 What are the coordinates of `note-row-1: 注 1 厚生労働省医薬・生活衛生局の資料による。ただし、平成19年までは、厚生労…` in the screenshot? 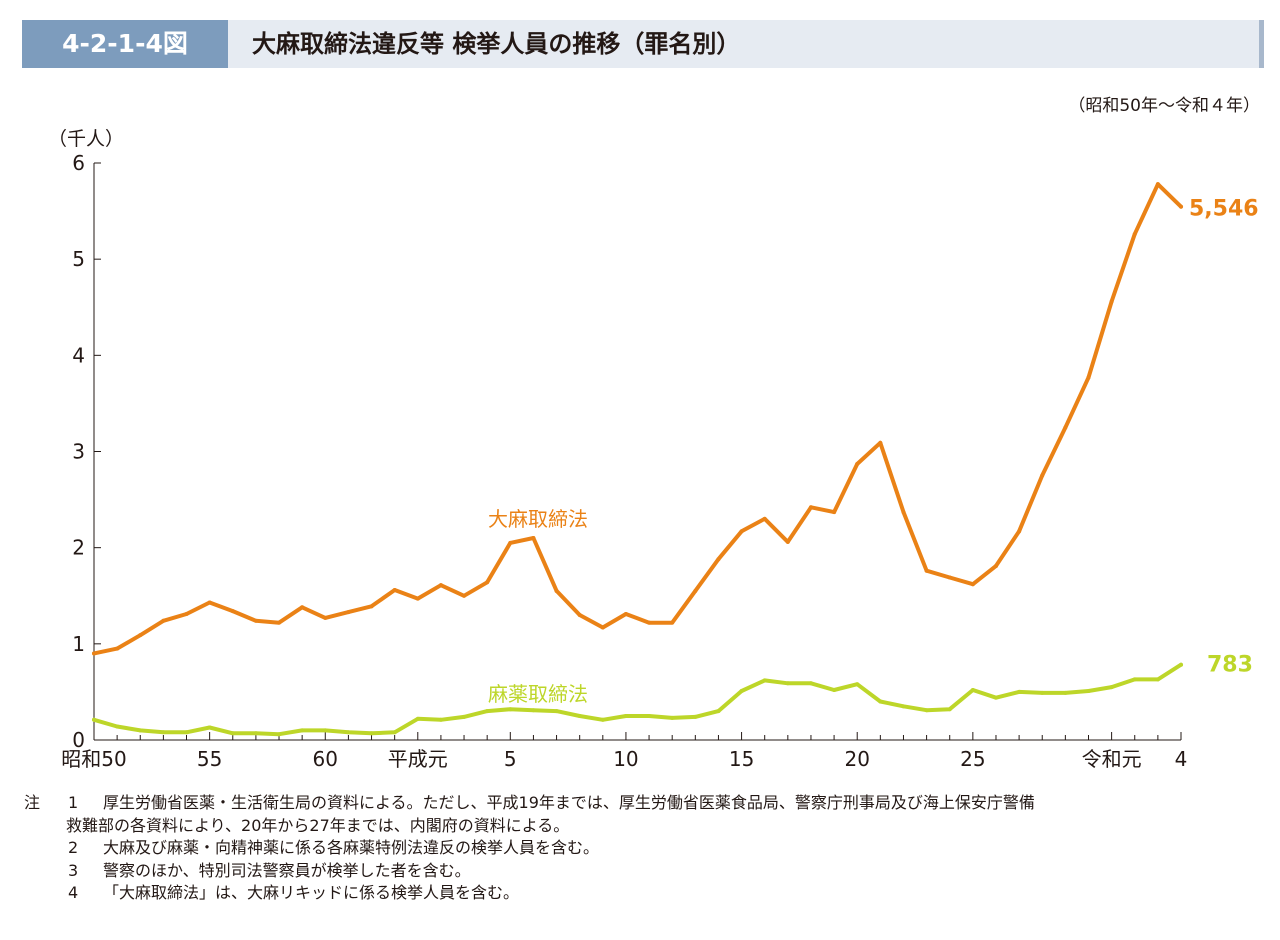 It's located at (649, 803).